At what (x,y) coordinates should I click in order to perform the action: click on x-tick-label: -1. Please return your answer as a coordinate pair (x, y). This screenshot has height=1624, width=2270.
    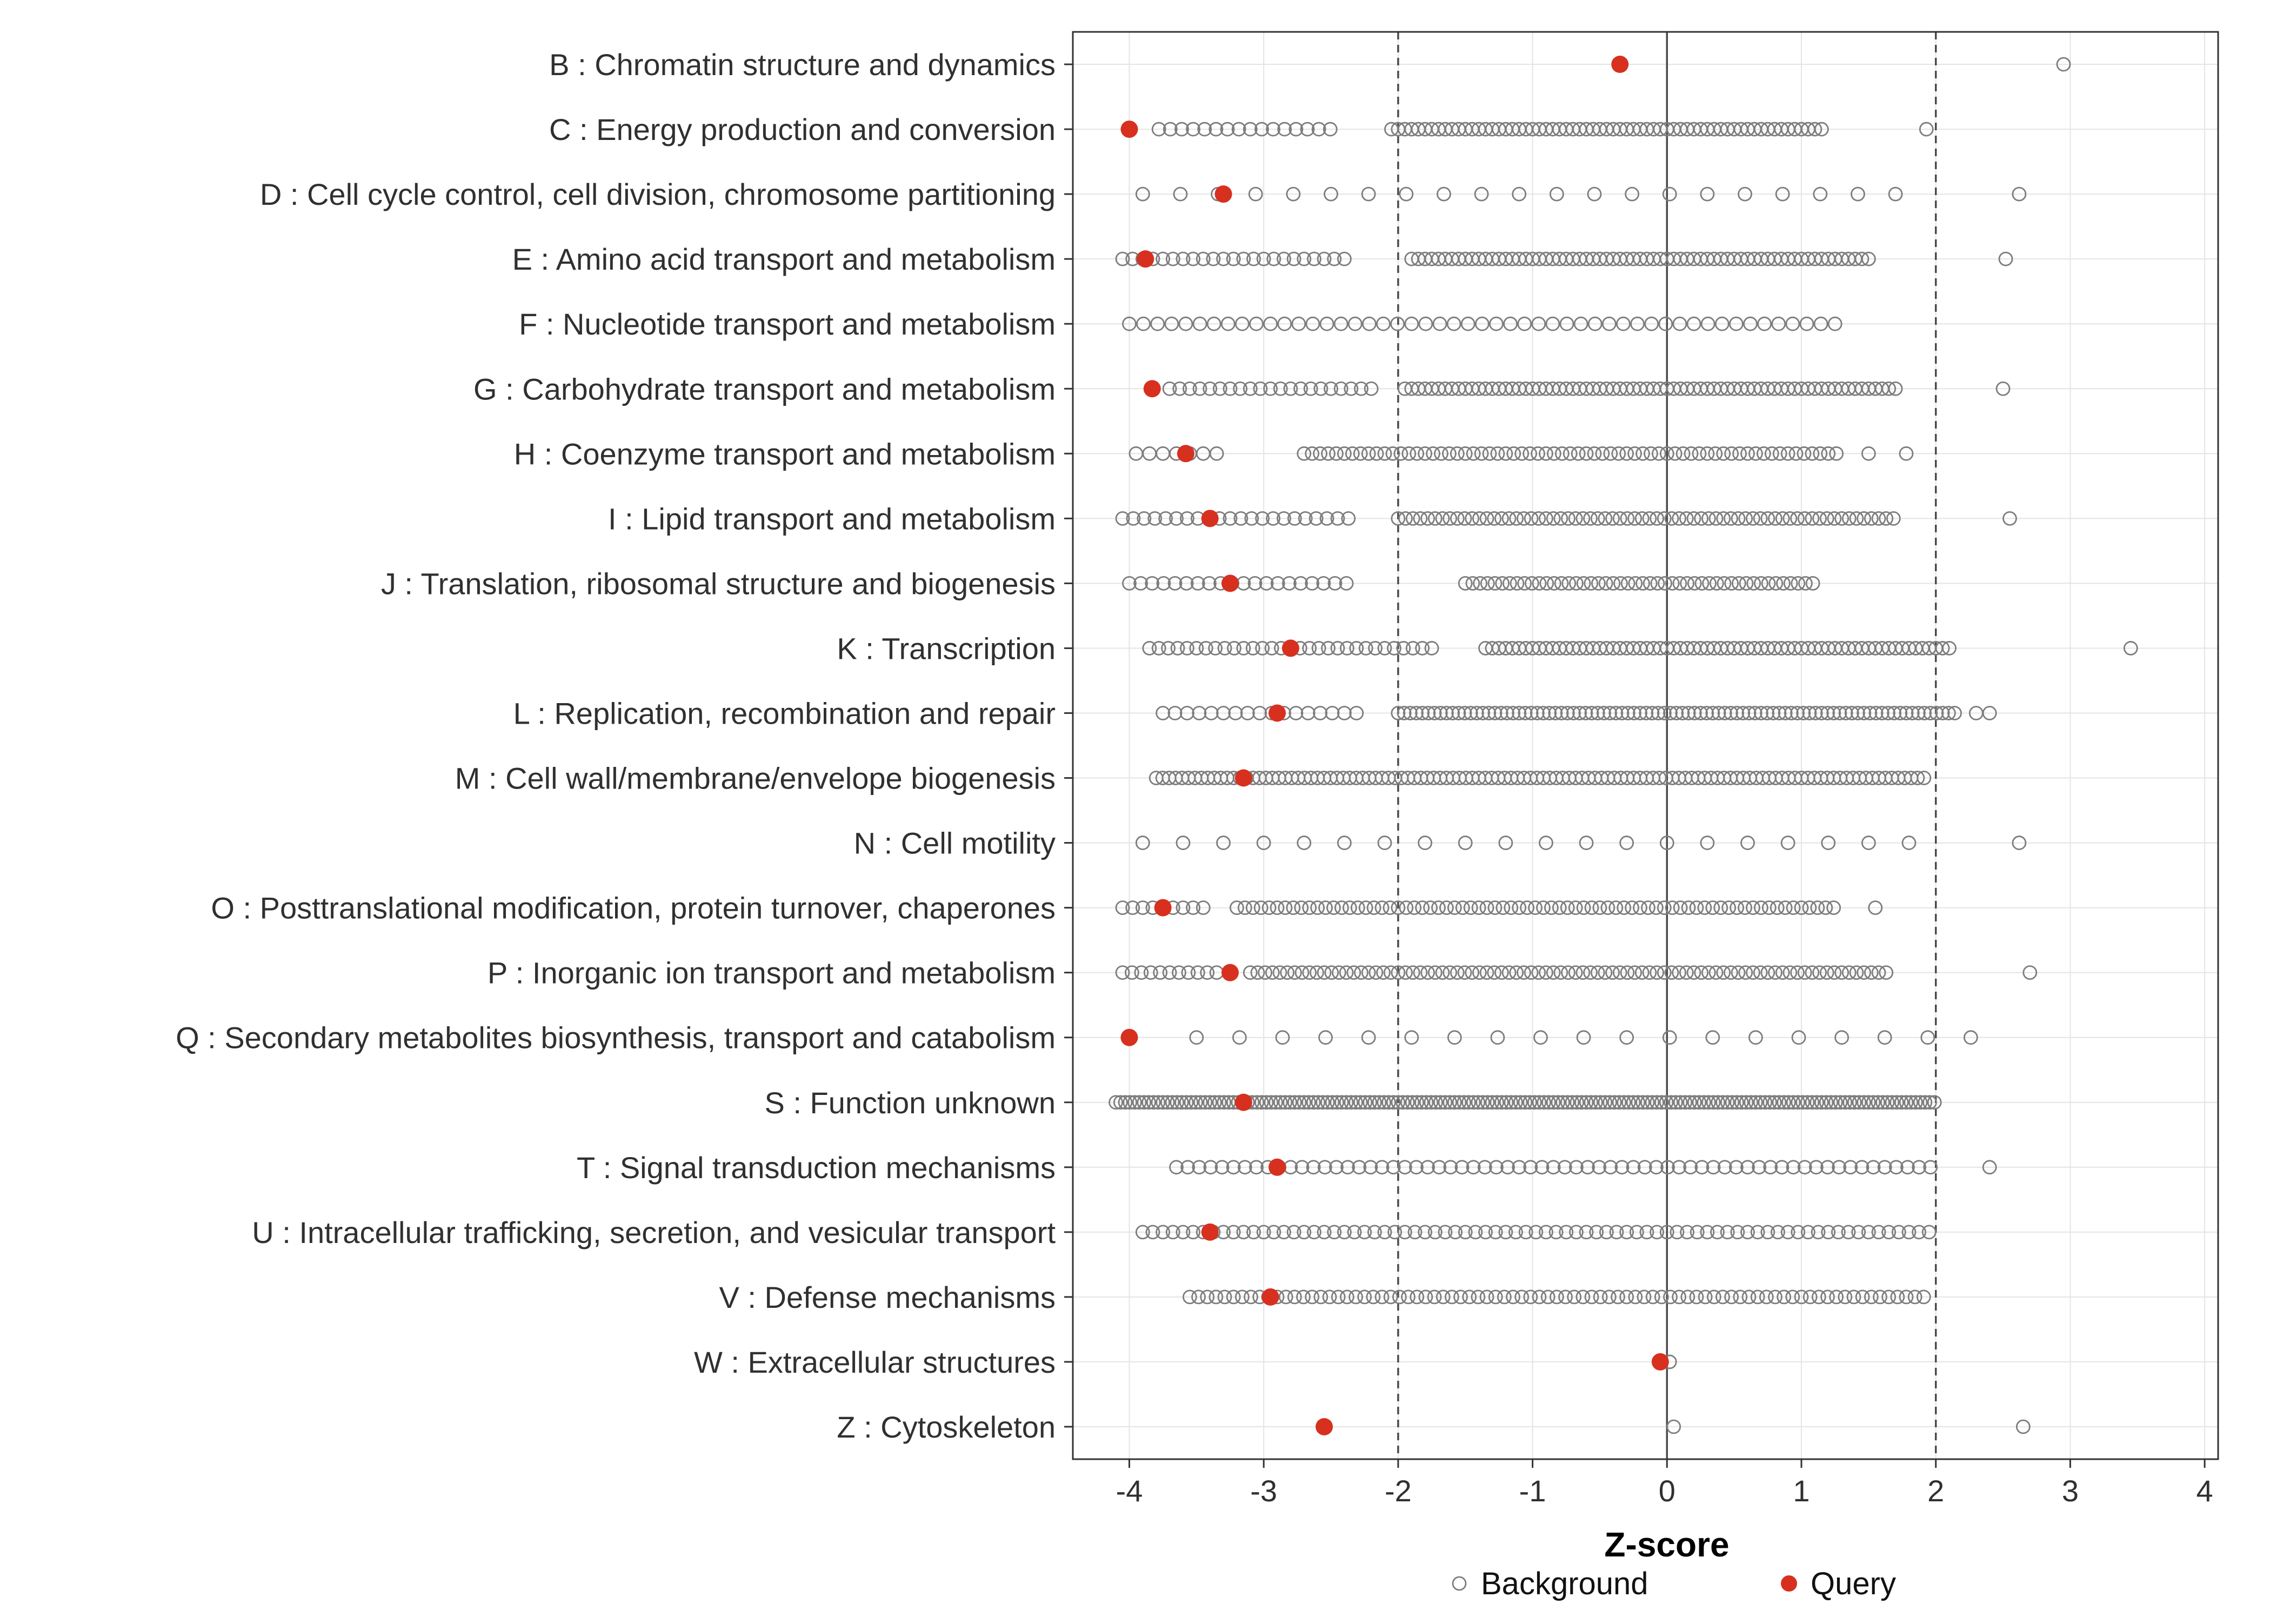
    Looking at the image, I should click on (1532, 1491).